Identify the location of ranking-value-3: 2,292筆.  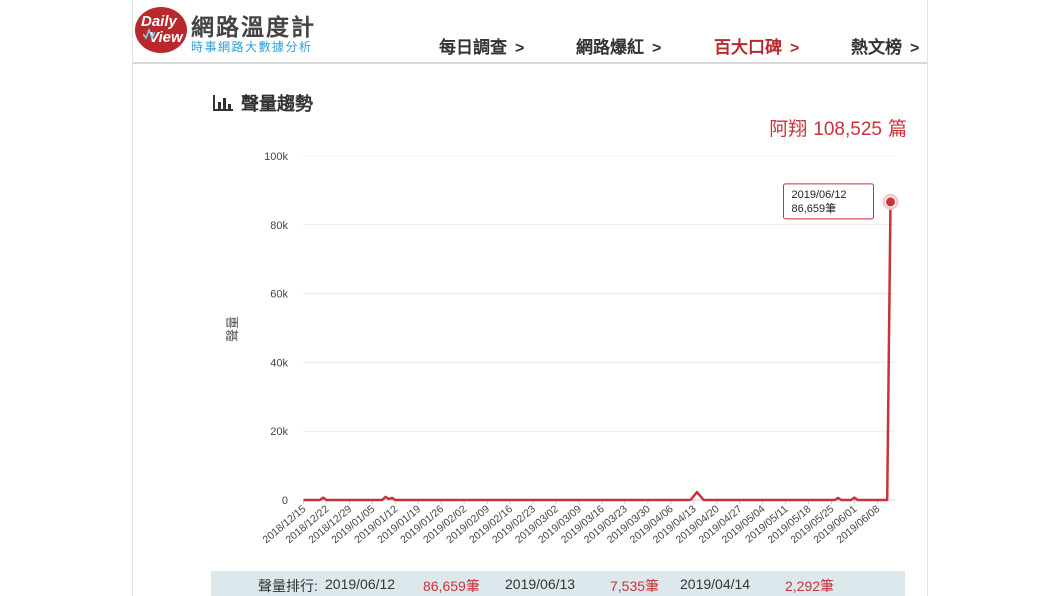
(810, 586).